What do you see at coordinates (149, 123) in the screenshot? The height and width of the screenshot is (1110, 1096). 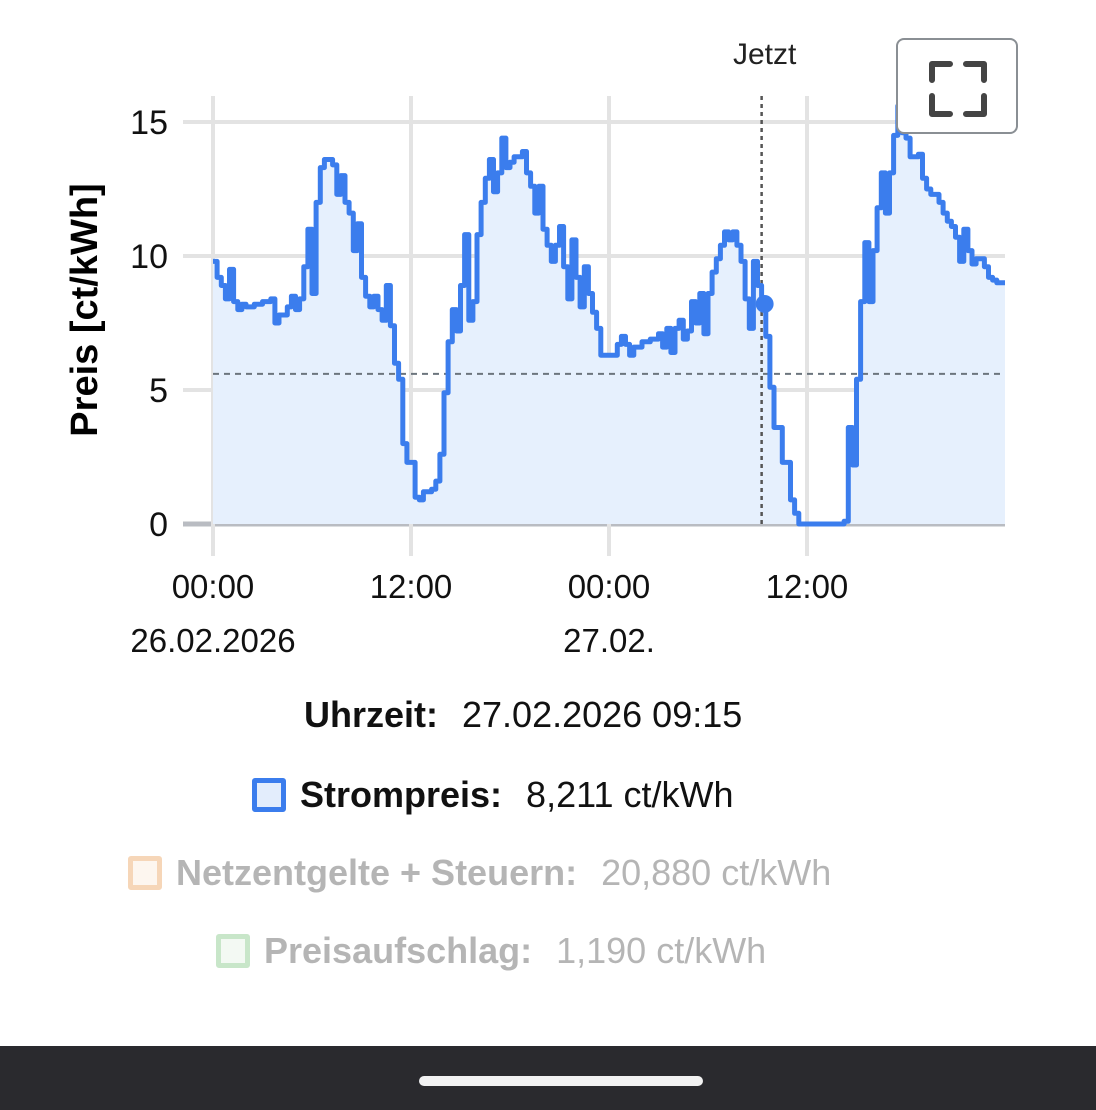 I see `y-tick-label: 15` at bounding box center [149, 123].